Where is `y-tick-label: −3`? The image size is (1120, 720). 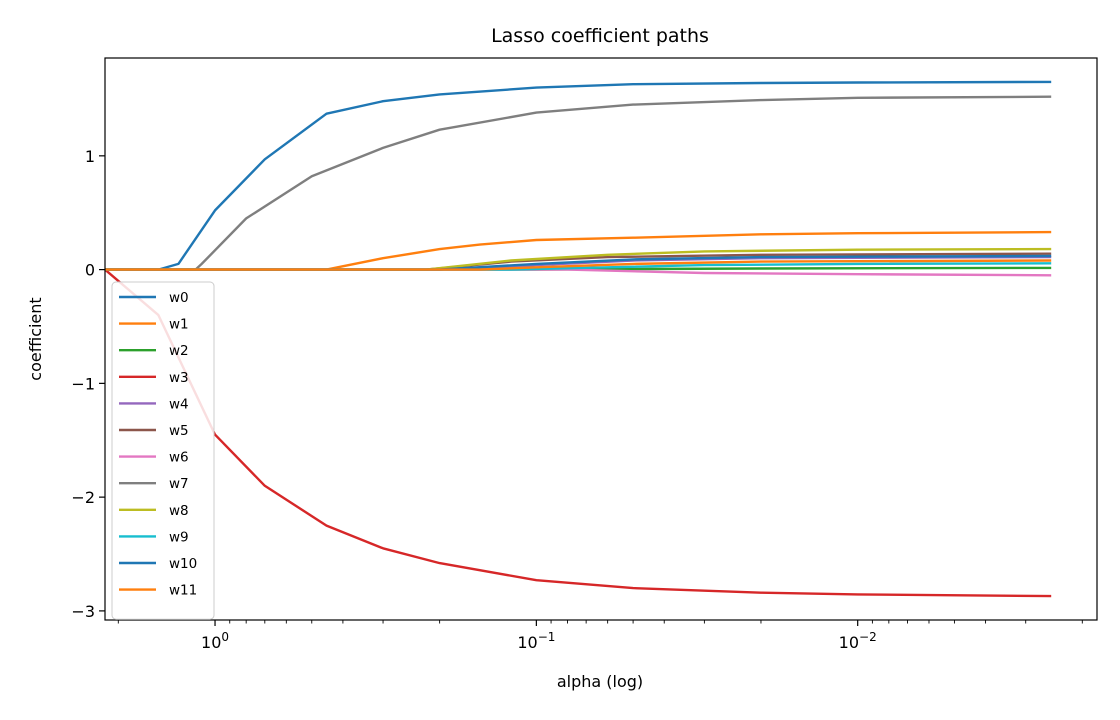
y-tick-label: −3 is located at coordinates (83, 611).